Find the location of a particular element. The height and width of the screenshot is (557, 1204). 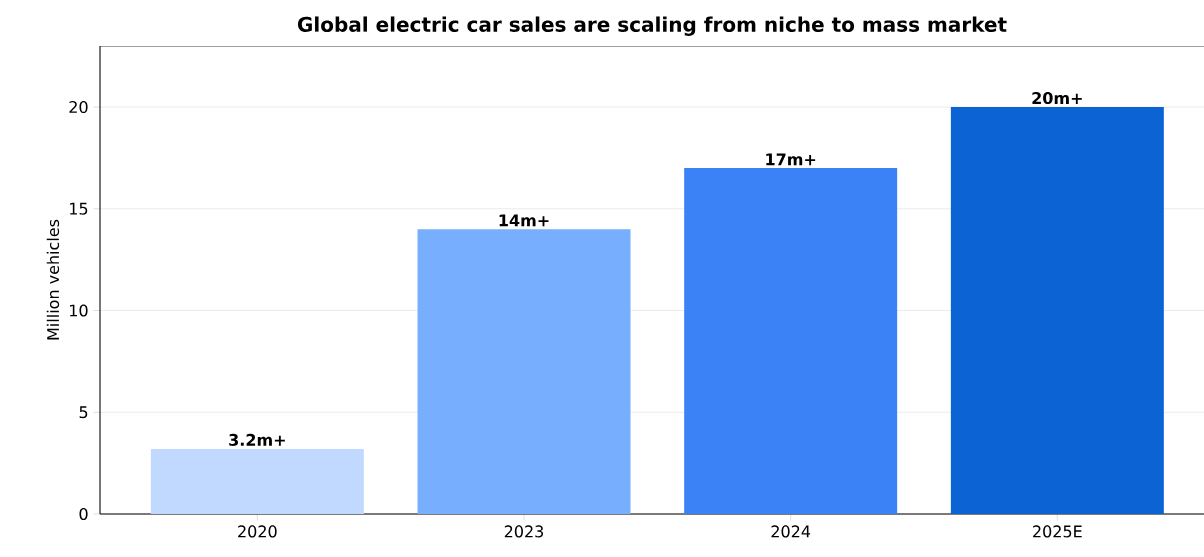

data-label: 20m+ is located at coordinates (1057, 98).